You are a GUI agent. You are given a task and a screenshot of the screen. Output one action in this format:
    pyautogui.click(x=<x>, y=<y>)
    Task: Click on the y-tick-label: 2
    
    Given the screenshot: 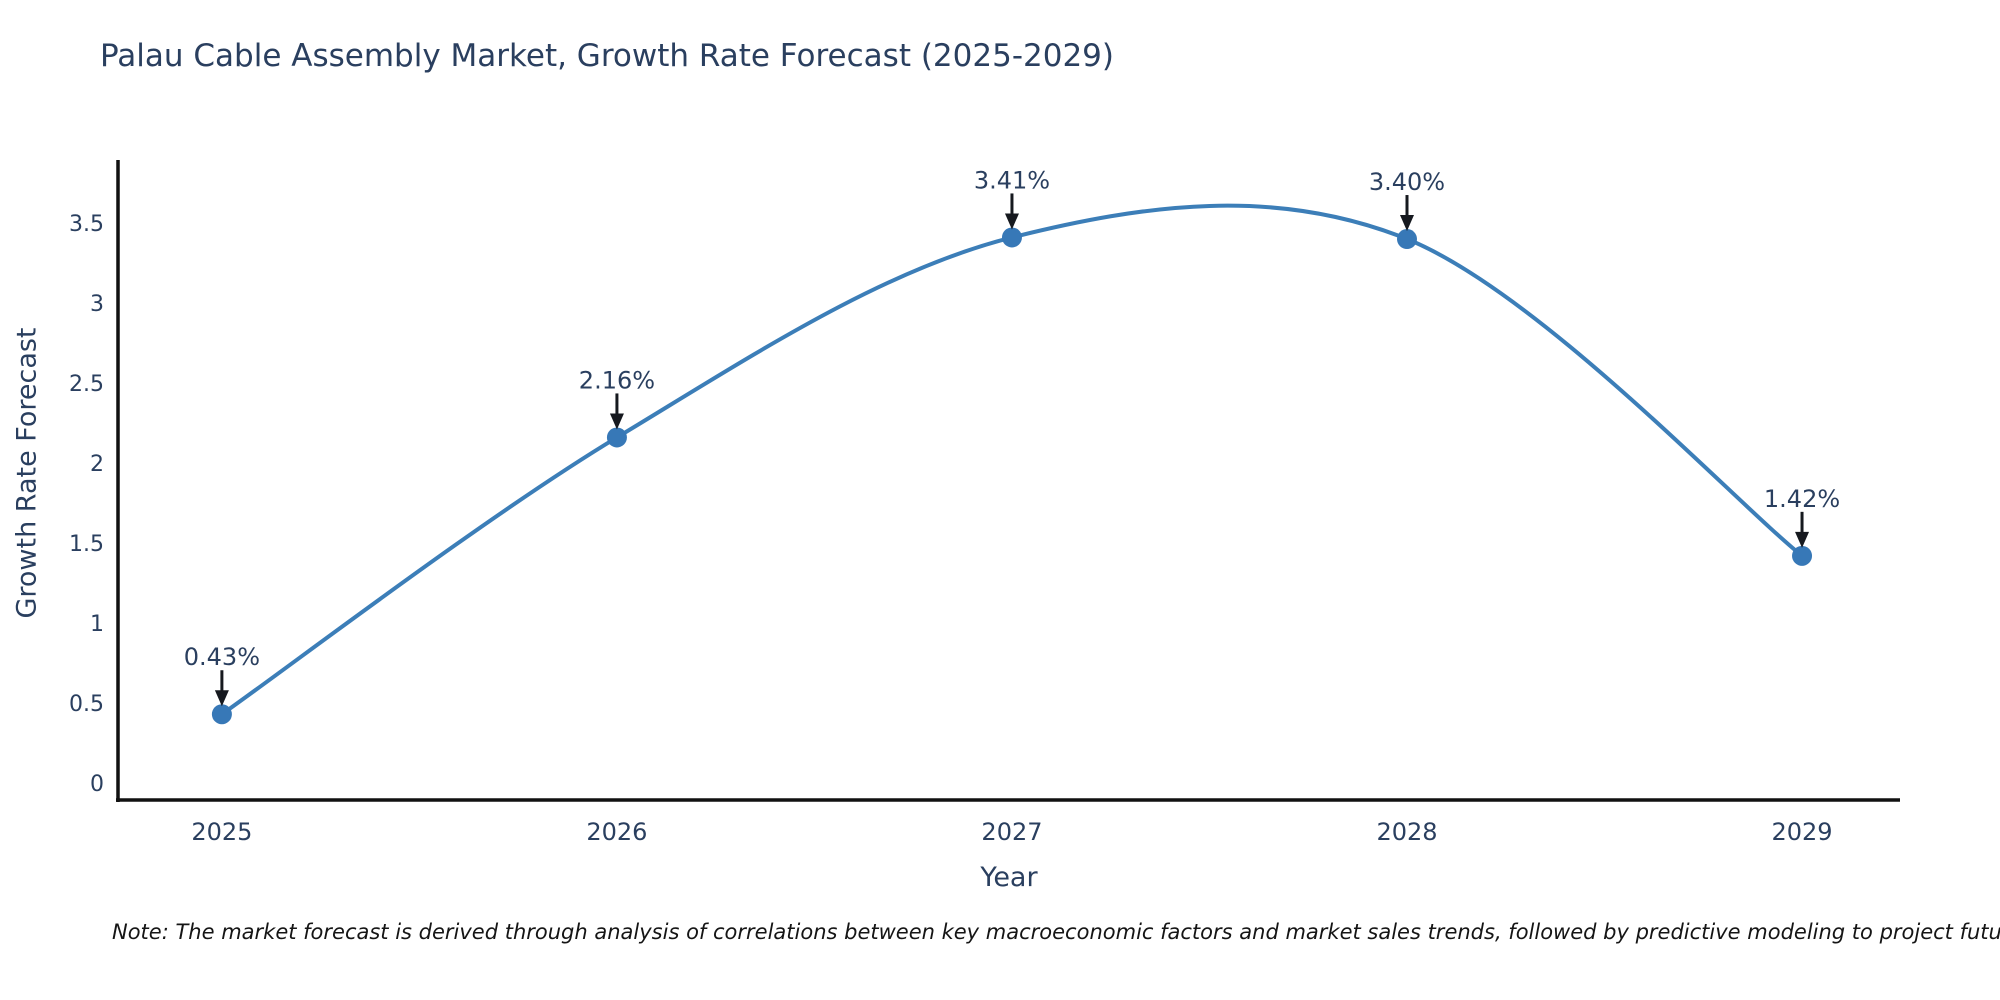 What is the action you would take?
    pyautogui.click(x=97, y=464)
    